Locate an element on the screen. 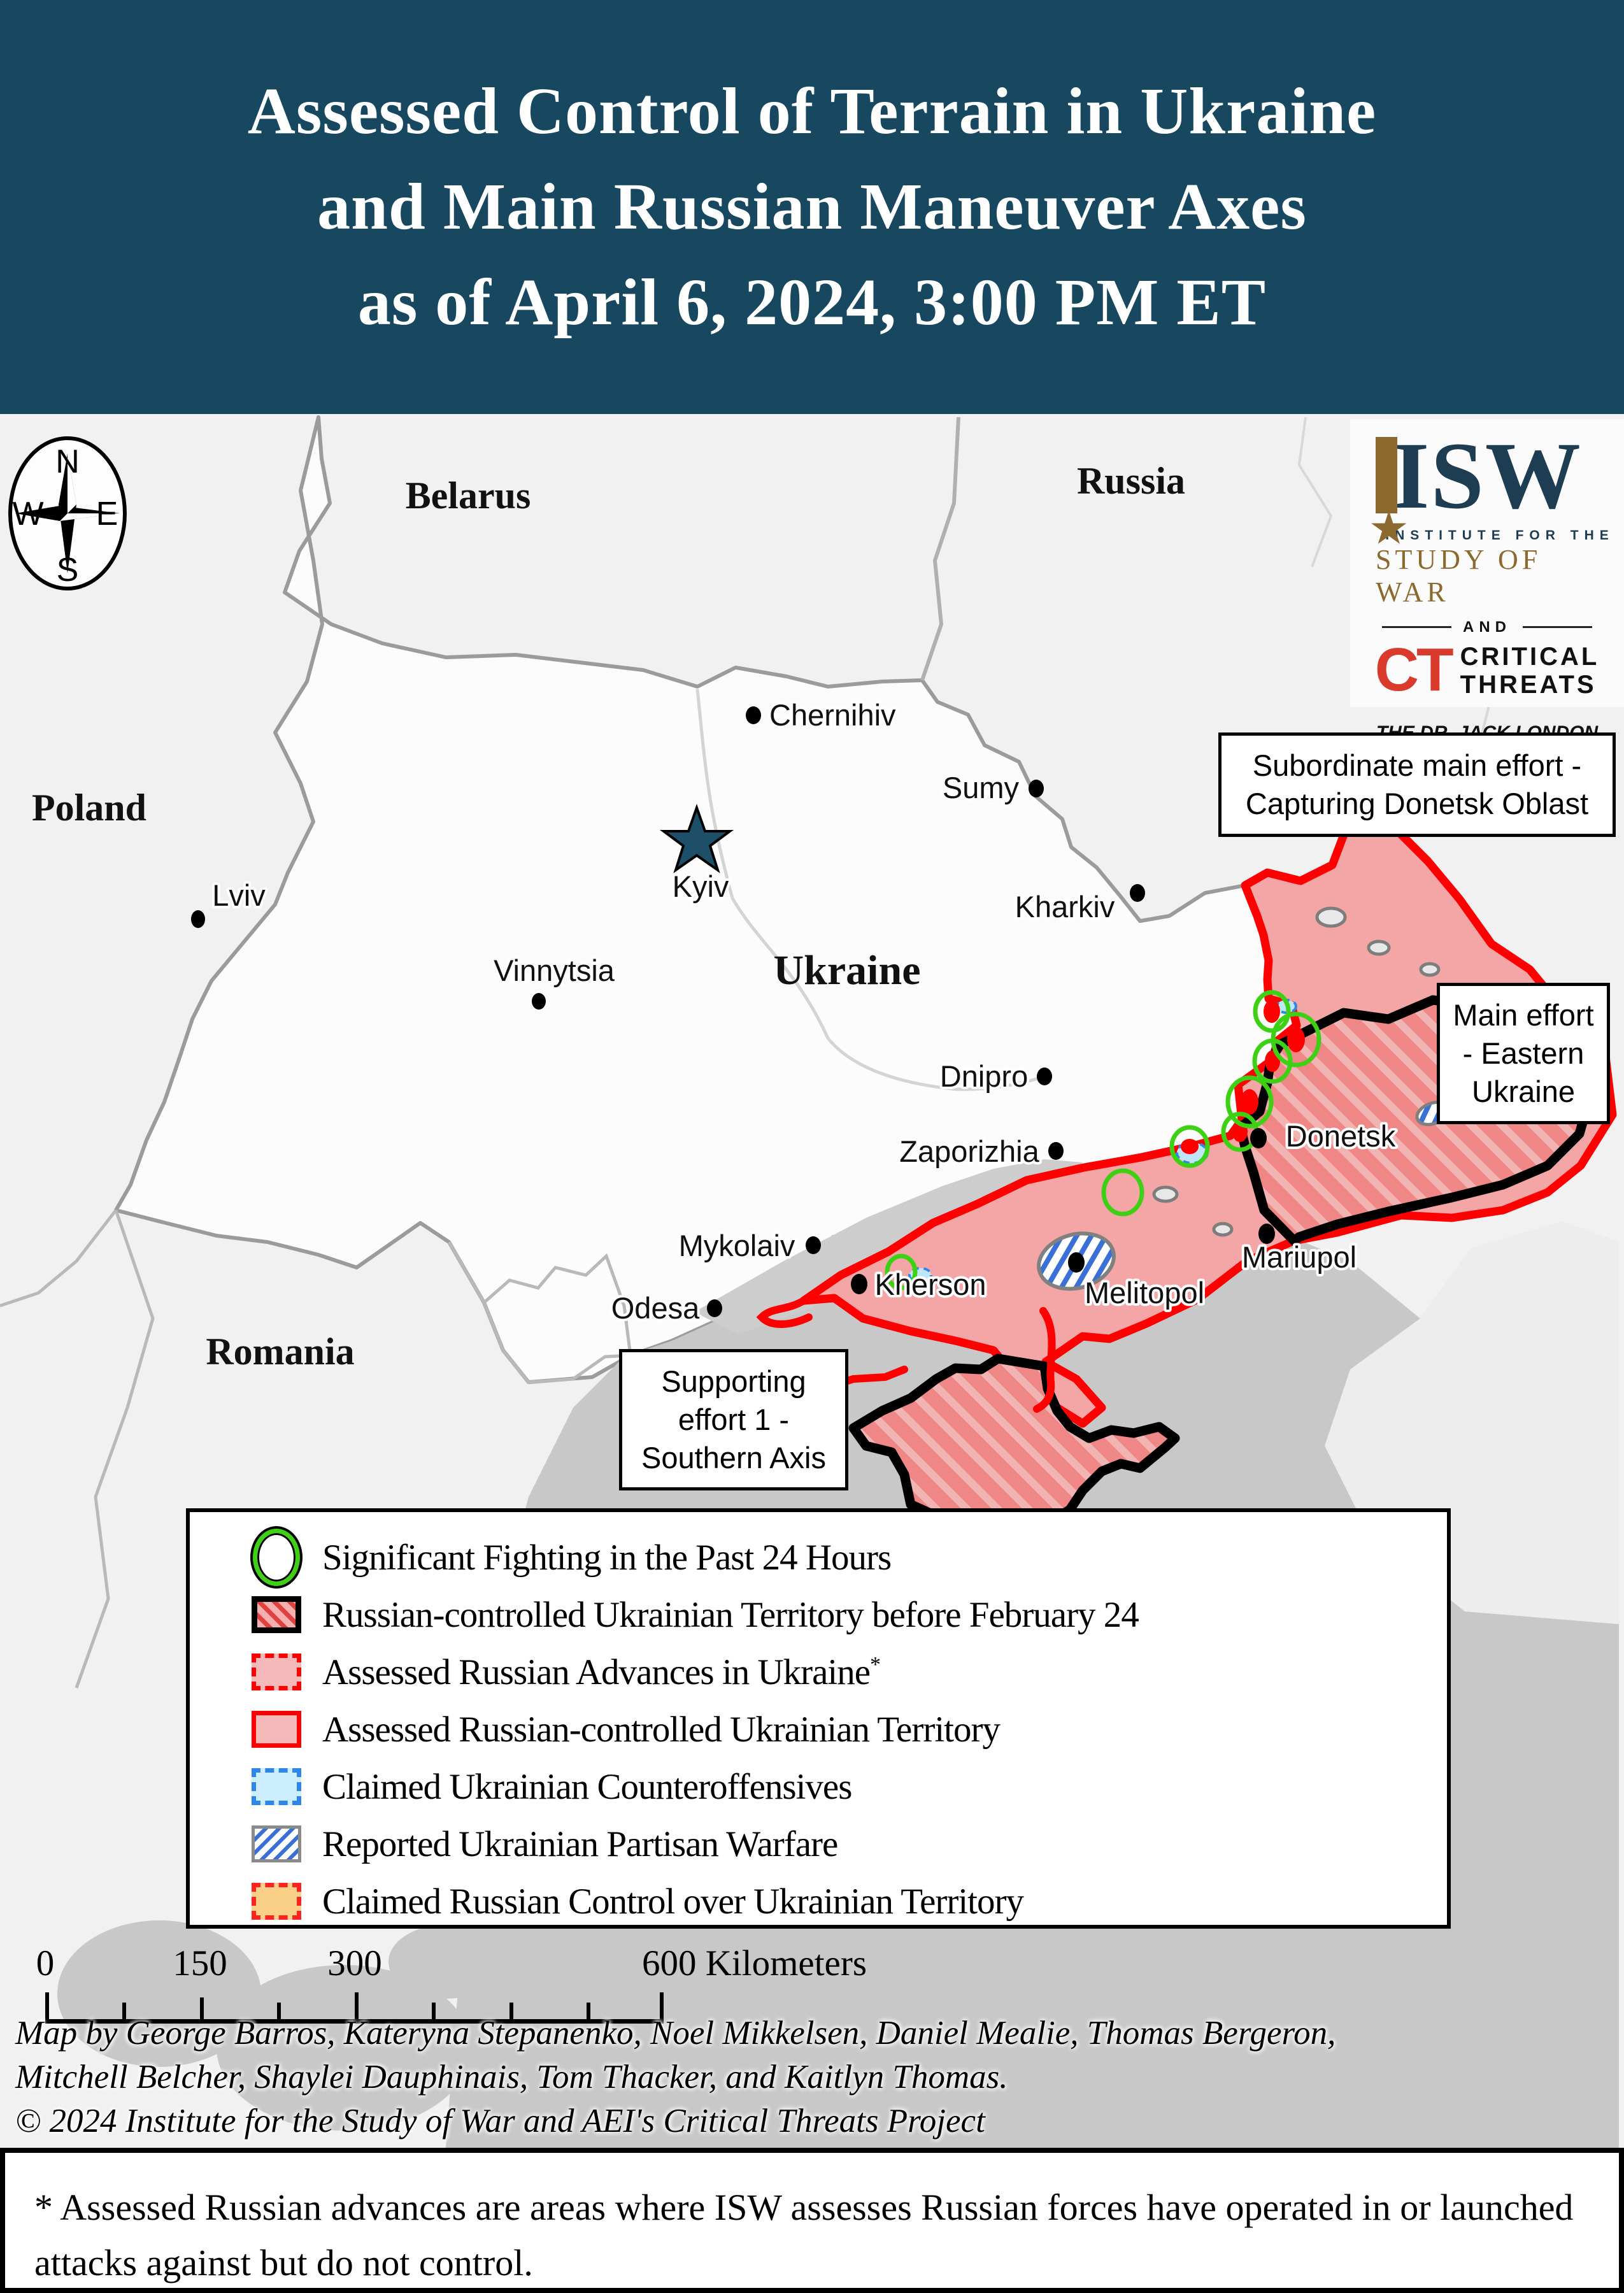 This screenshot has width=1624, height=2293. fighting-circle-icon is located at coordinates (276, 1557).